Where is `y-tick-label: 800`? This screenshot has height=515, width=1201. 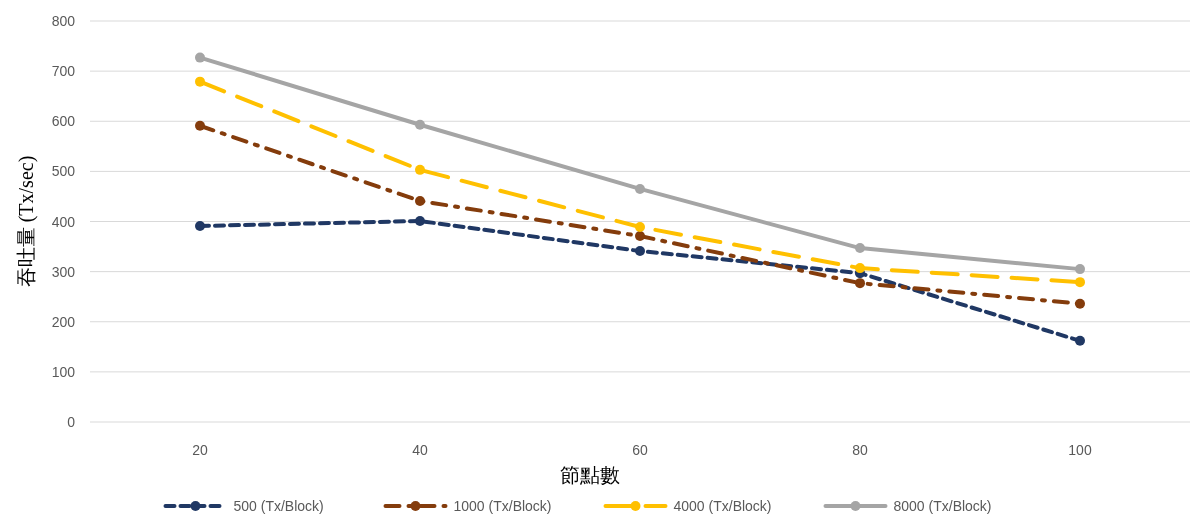
y-tick-label: 800 is located at coordinates (63, 21).